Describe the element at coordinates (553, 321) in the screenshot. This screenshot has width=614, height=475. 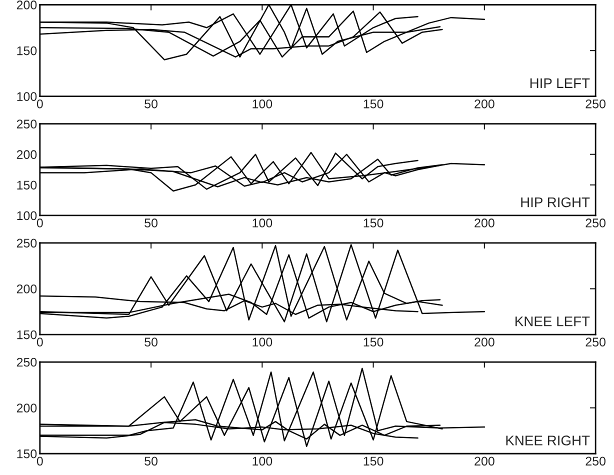
I see `annotation: KNEE LEFT` at that location.